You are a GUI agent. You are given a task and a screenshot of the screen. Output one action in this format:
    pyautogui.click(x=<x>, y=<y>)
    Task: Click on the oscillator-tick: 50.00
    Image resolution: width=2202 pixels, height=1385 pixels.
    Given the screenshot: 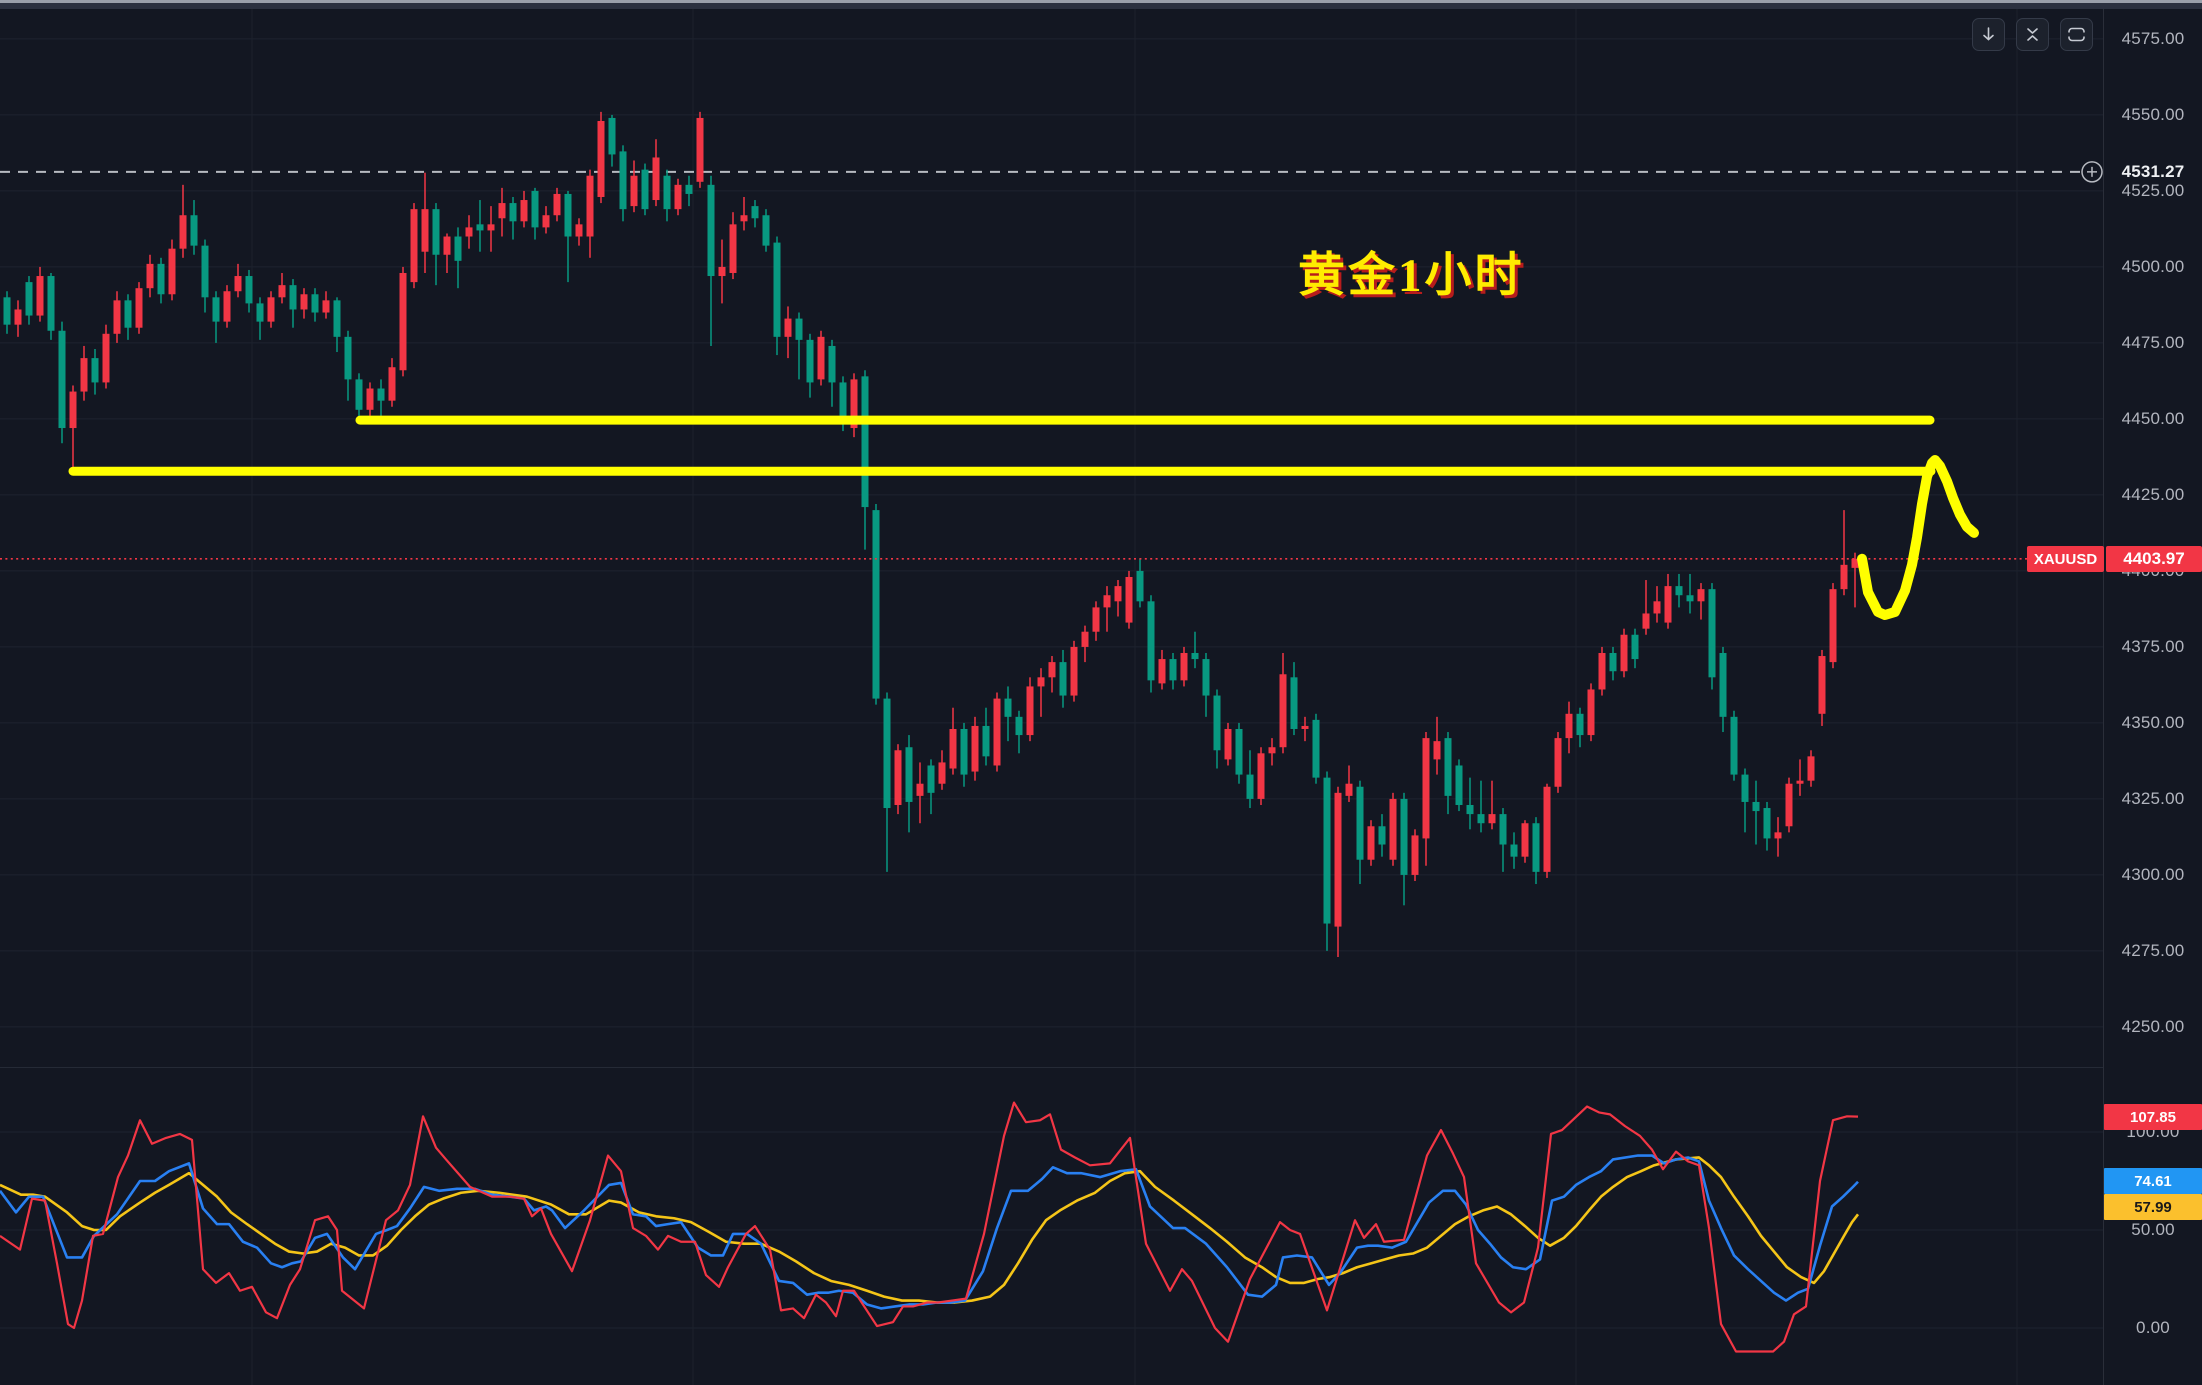 What is the action you would take?
    pyautogui.click(x=2153, y=1229)
    